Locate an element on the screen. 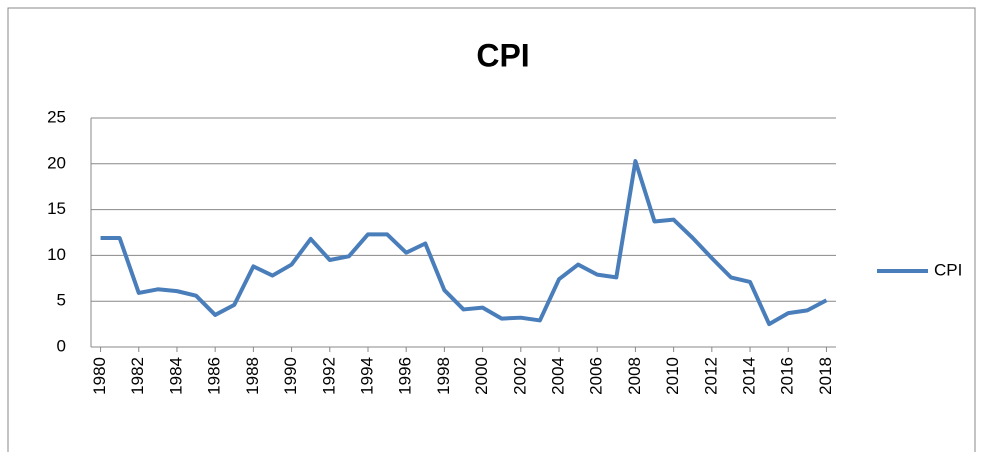 The image size is (983, 457). x-tick-label: 2006 is located at coordinates (596, 376).